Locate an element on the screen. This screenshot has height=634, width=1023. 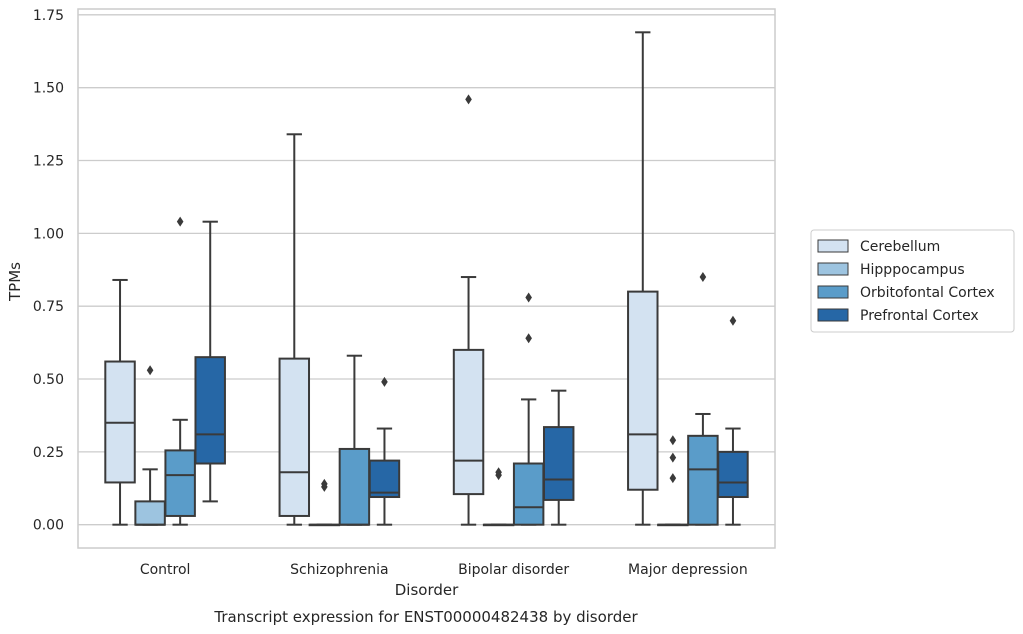
legend-label: Hipppocampus is located at coordinates (912, 270).